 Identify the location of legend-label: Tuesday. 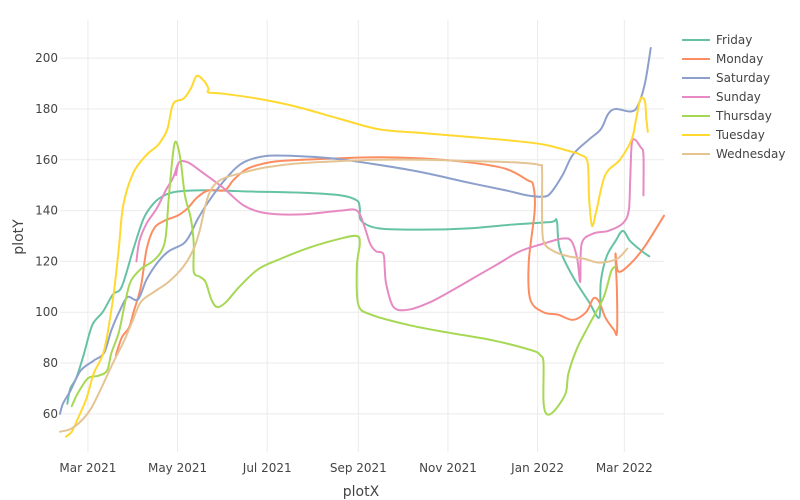
(740, 135).